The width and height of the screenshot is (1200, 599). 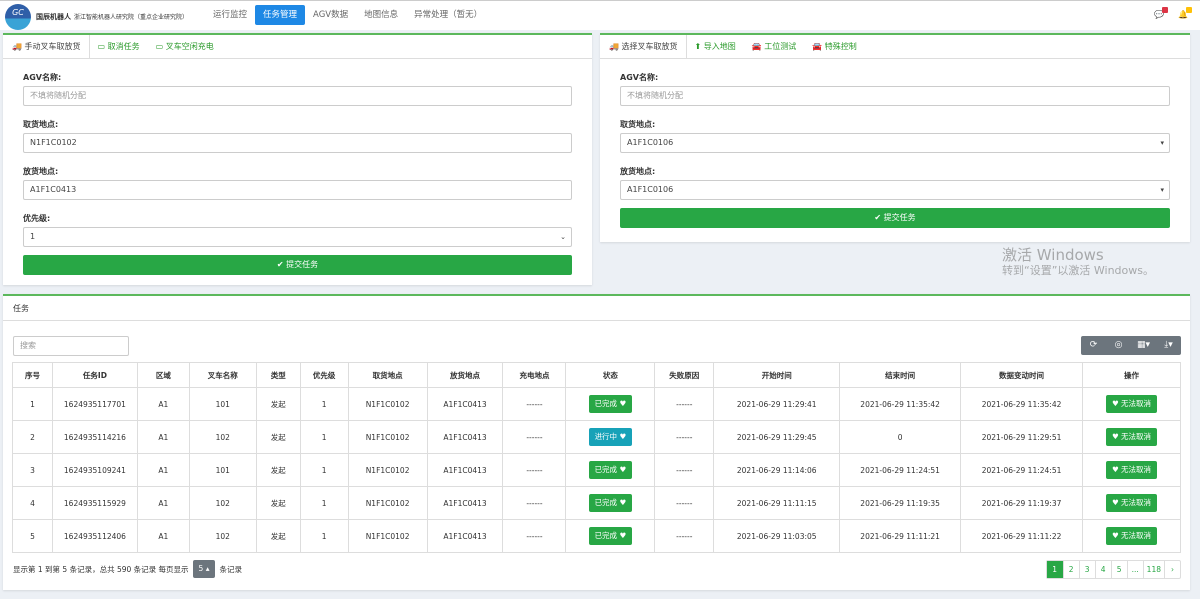 I want to click on column-header: 放货地点, so click(x=465, y=375).